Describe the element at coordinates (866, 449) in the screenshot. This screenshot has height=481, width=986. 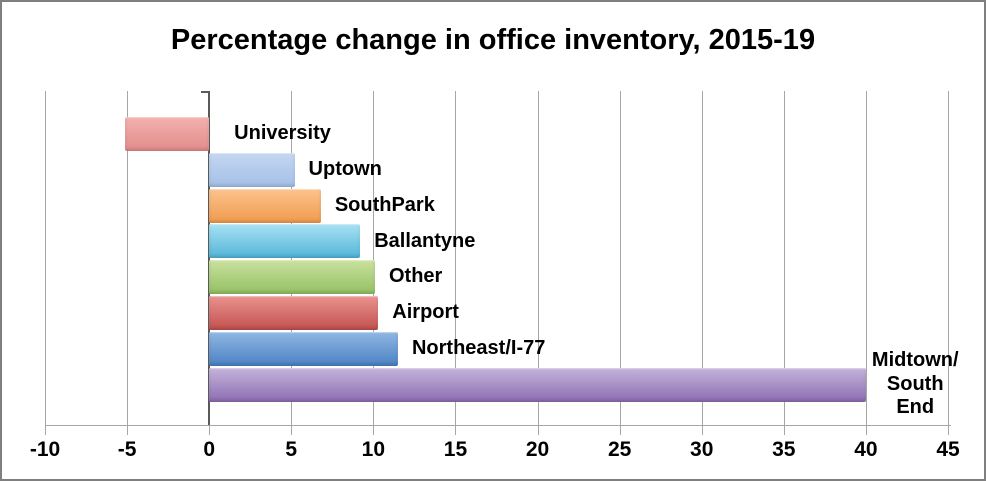
I see `x-tick-label: 40` at that location.